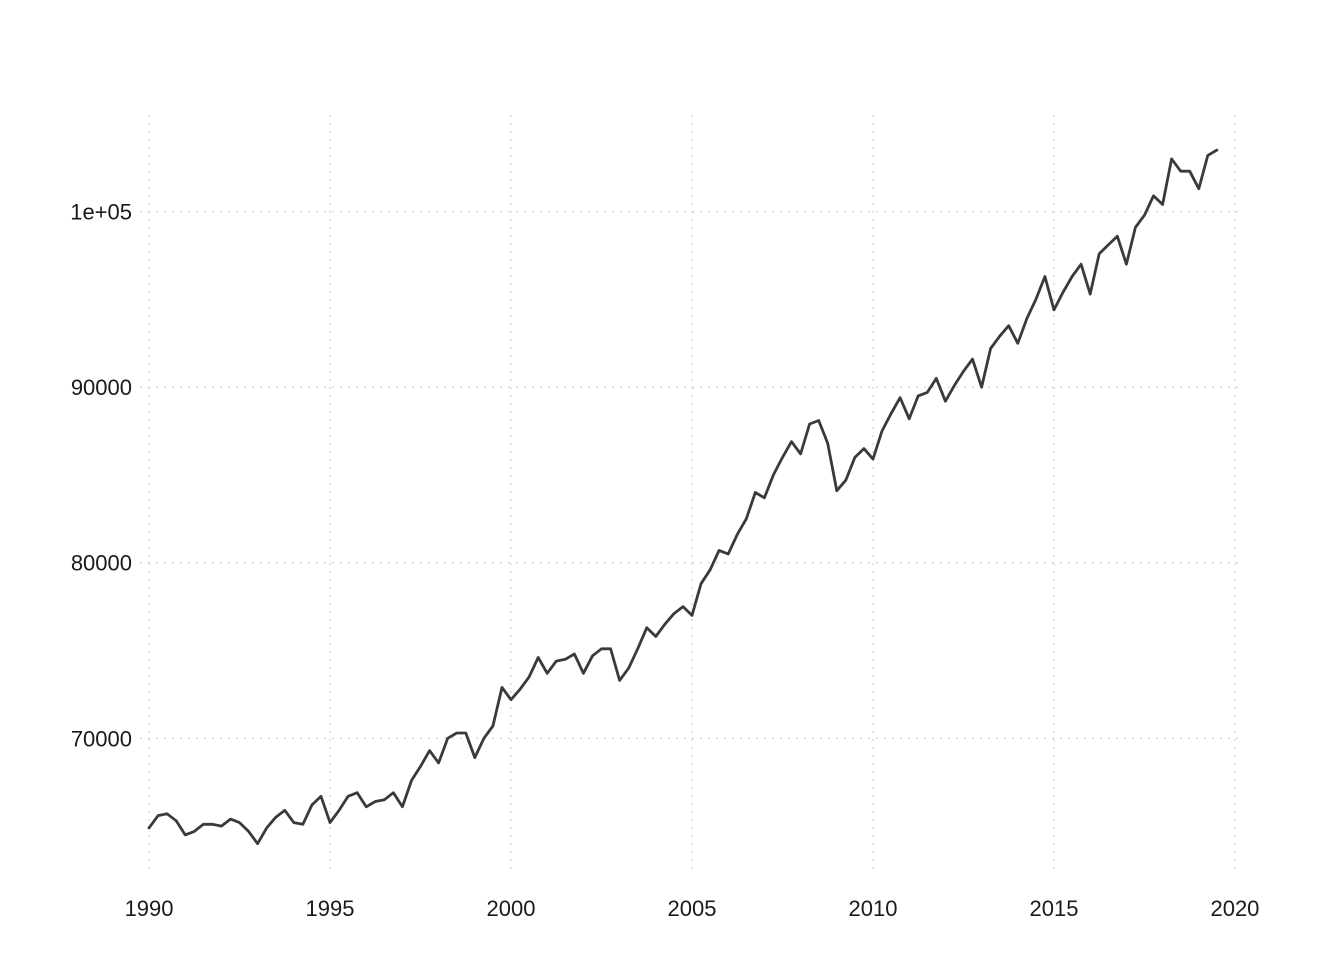 Image resolution: width=1344 pixels, height=960 pixels. What do you see at coordinates (101, 212) in the screenshot?
I see `y-tick-label: 1e+05` at bounding box center [101, 212].